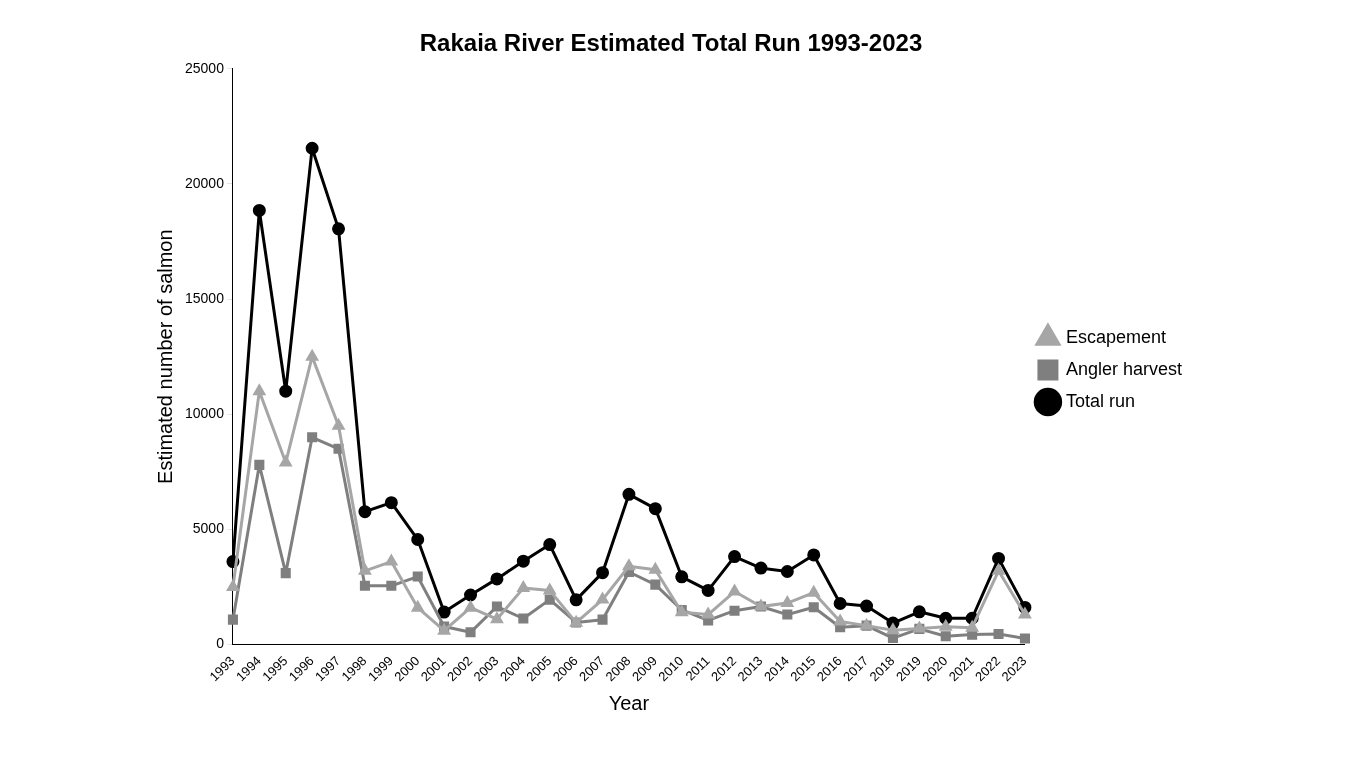  What do you see at coordinates (1115, 336) in the screenshot?
I see `legend-label: Escapement` at bounding box center [1115, 336].